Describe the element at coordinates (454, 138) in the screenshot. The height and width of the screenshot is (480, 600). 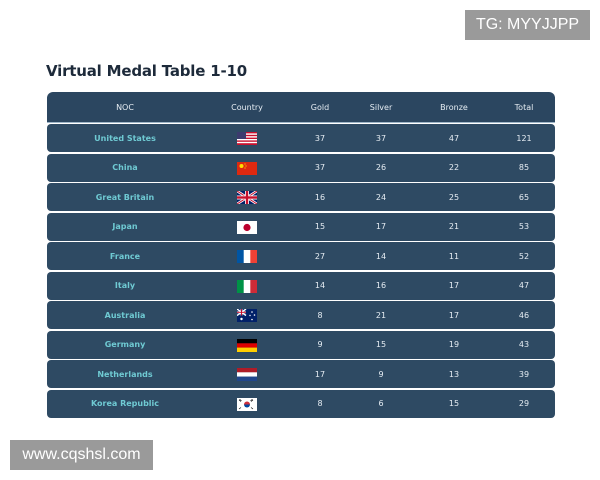
I see `medal-count: 47` at that location.